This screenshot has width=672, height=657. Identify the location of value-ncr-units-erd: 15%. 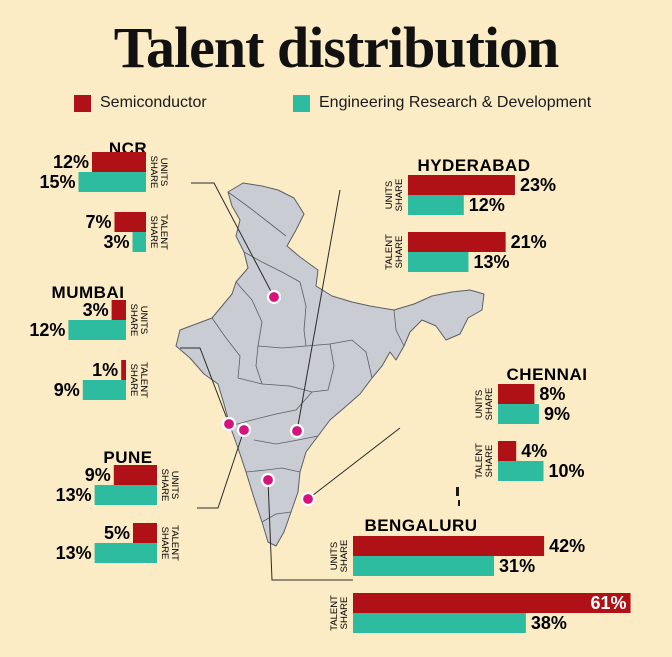
(57, 182).